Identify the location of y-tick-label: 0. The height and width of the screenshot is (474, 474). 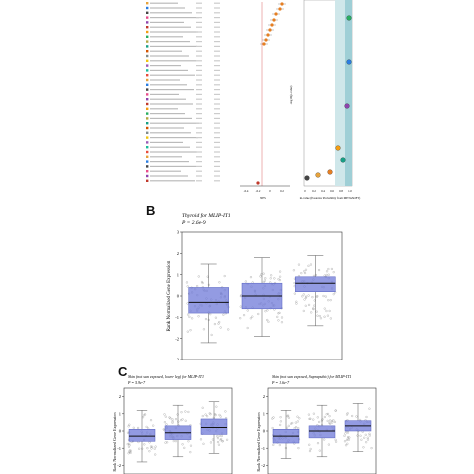
(264, 431).